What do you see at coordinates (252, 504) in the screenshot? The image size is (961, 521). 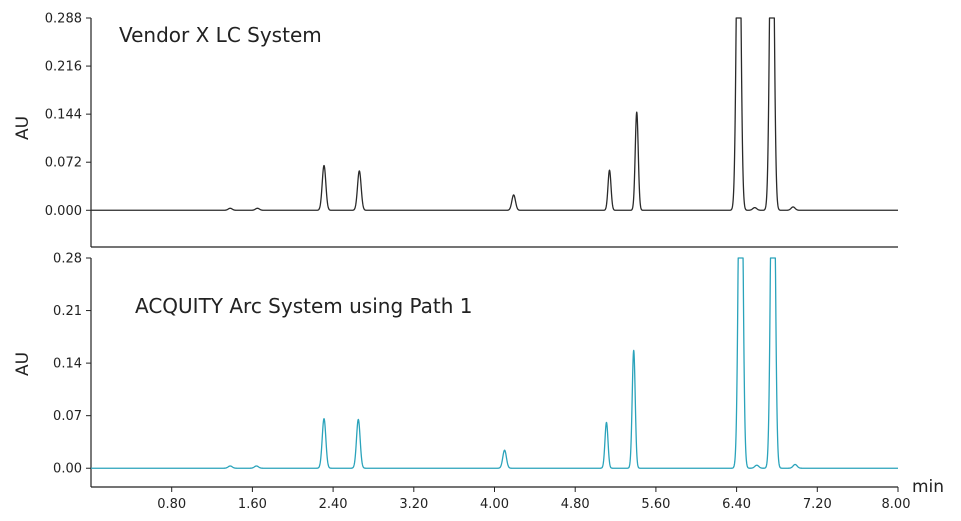 I see `x-tick-label: 1.60` at bounding box center [252, 504].